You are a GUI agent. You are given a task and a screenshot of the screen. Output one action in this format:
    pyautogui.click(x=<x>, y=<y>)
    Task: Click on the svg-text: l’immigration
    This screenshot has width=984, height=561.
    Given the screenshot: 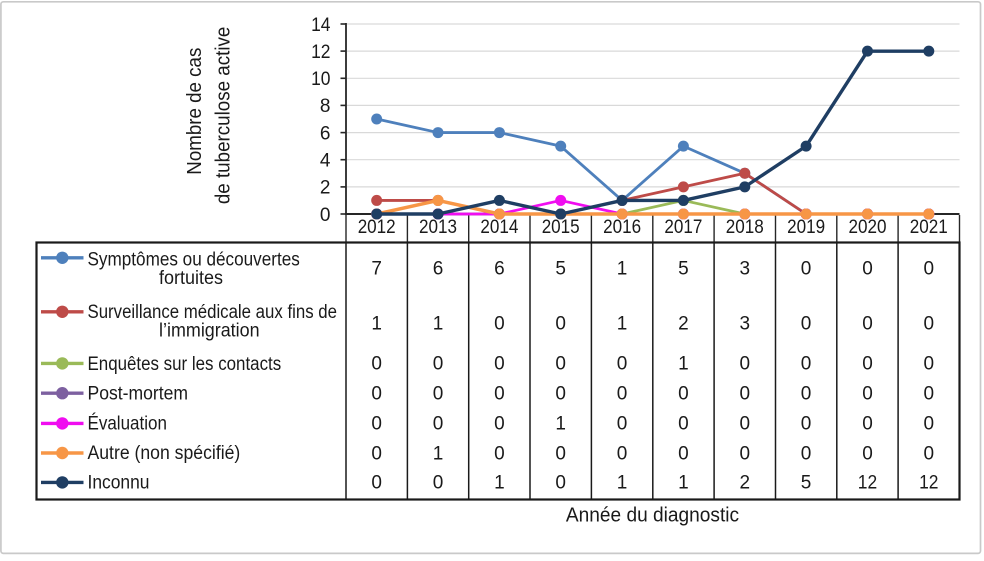 What is the action you would take?
    pyautogui.click(x=209, y=331)
    